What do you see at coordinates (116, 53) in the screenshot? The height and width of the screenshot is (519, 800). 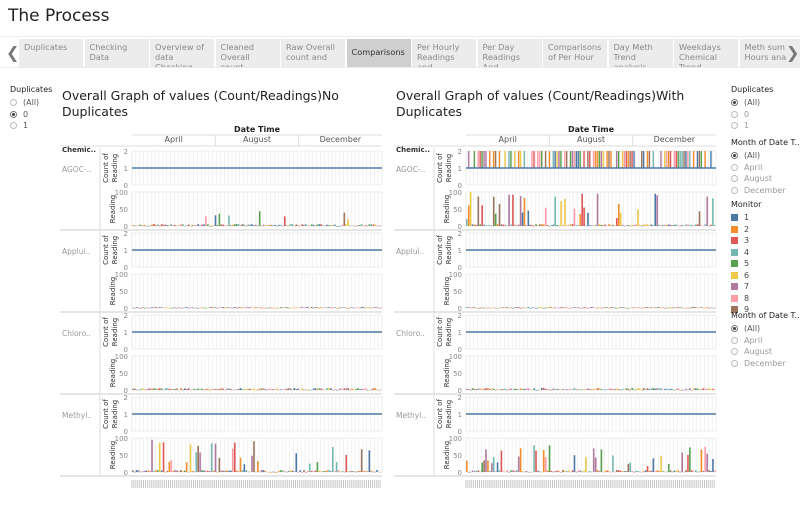 I see `tab-checking-data: Checking Data` at bounding box center [116, 53].